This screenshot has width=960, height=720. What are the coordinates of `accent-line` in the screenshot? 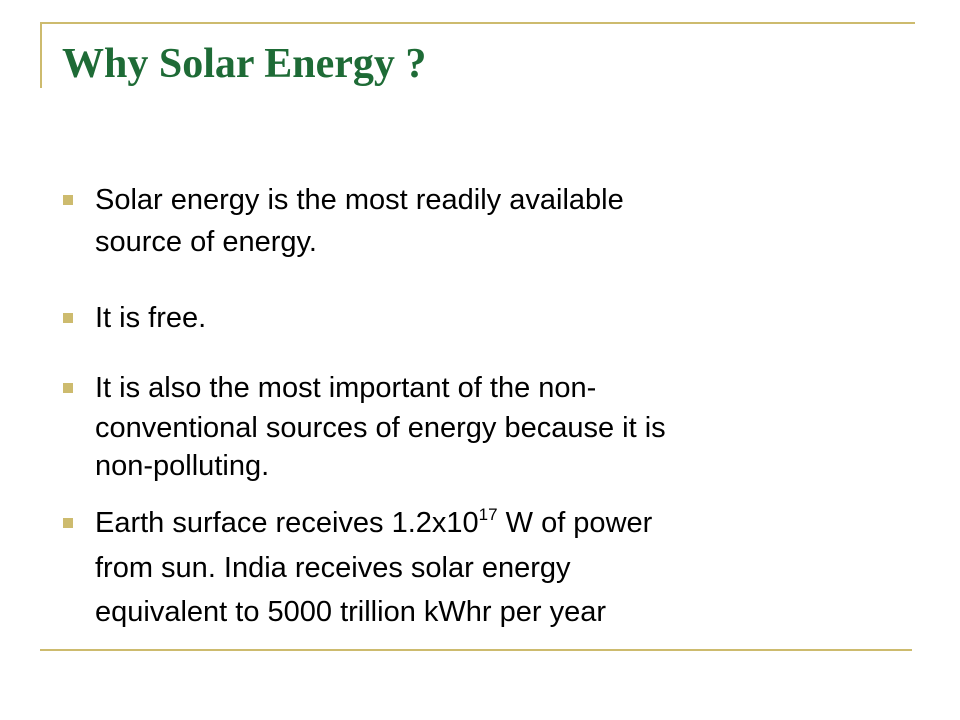 It's located at (41, 55).